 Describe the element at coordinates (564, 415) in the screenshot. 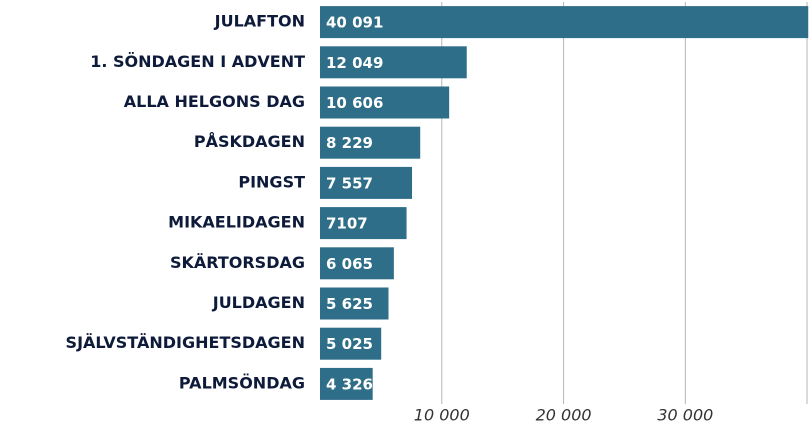

I see `x-tick-label: 20 000` at that location.